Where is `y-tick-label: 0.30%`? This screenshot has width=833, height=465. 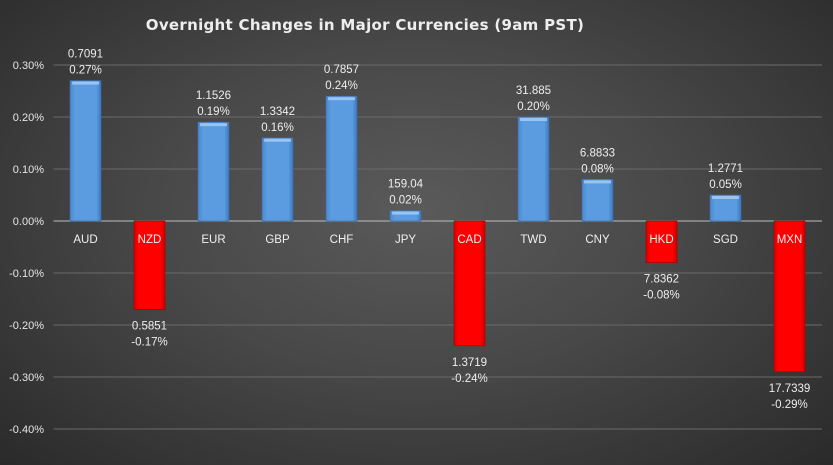
y-tick-label: 0.30% is located at coordinates (28, 66).